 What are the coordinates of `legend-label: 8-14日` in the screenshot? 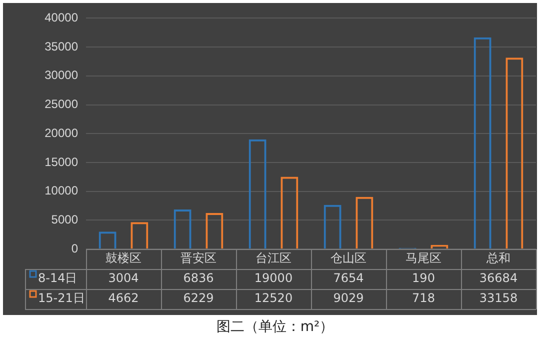 It's located at (58, 278).